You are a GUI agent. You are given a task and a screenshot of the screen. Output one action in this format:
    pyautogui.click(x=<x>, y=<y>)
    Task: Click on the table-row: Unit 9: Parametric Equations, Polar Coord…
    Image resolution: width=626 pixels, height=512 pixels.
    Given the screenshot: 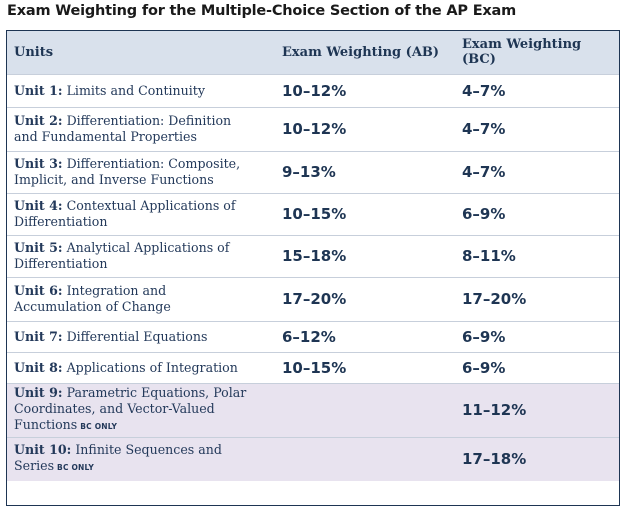 What is the action you would take?
    pyautogui.click(x=313, y=409)
    